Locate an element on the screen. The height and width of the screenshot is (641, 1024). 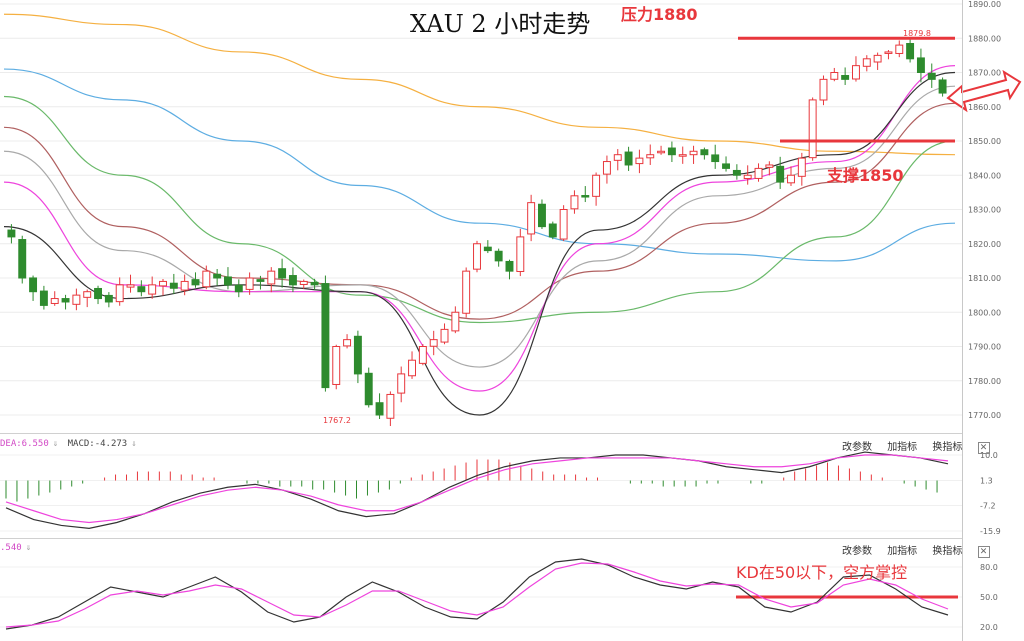
macd-panel: 10.0 1.3 -7.2 -15.9 is located at coordinates (500, 493).